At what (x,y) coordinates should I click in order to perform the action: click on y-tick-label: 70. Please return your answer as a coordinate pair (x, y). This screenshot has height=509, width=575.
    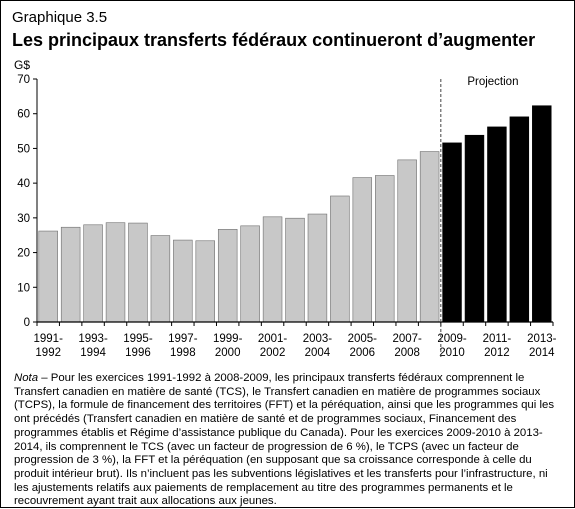
    Looking at the image, I should click on (23, 80).